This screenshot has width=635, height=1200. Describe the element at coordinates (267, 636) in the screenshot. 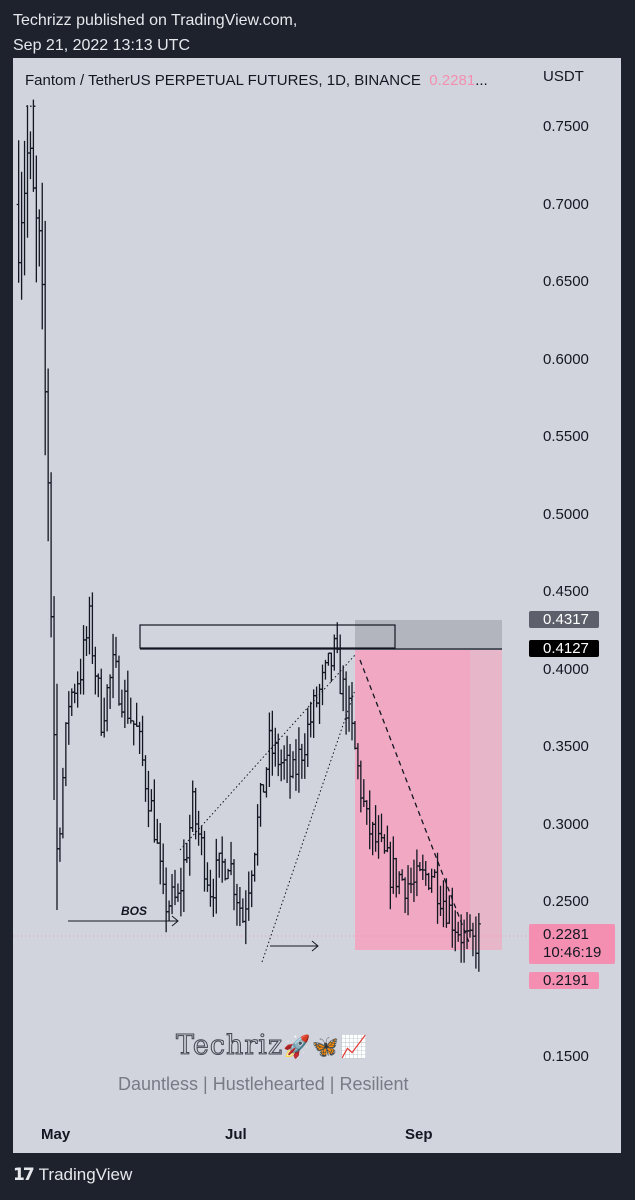

I see `order-block-rect` at that location.